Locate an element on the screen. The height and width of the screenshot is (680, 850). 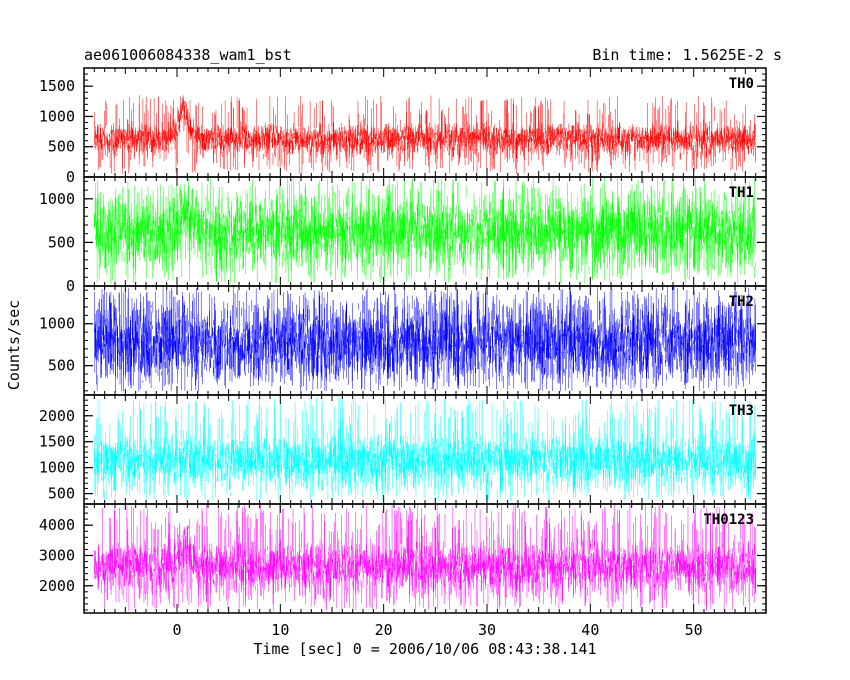
x-axis-label: Time [sec] 0 = 2006/10/06 08:43:38.141 is located at coordinates (424, 649).